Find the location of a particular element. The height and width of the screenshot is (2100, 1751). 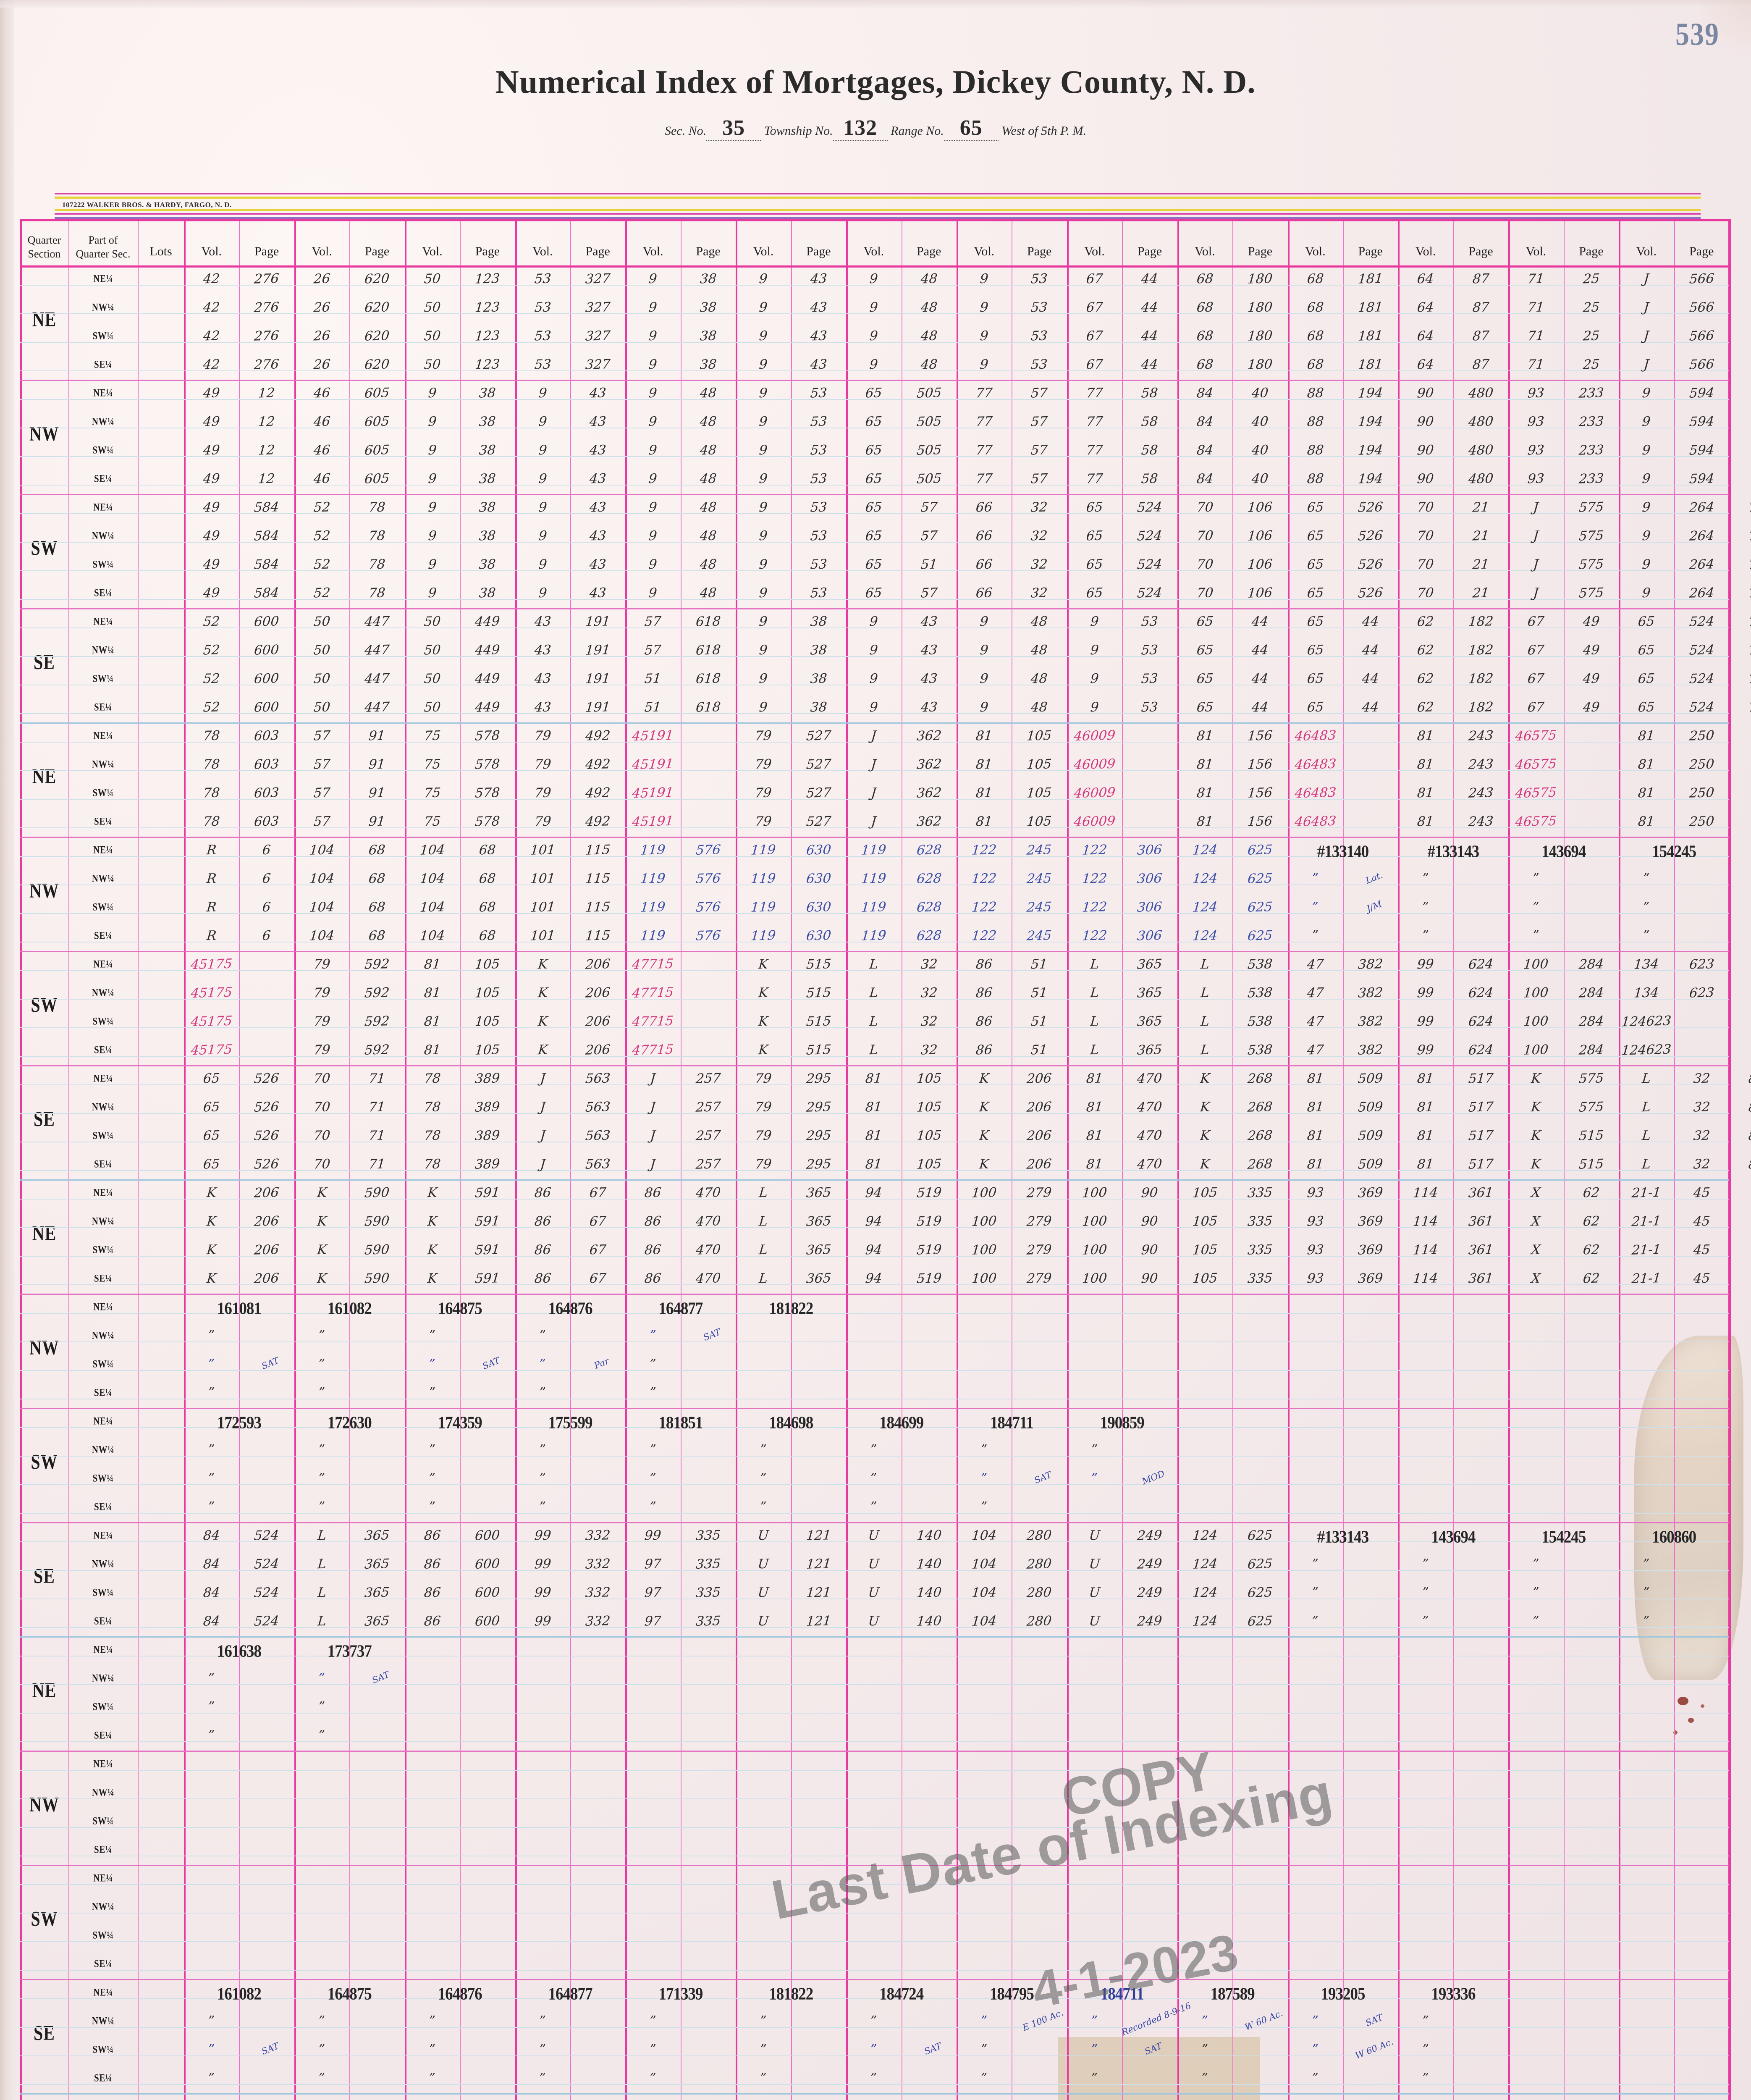

volume-cell: 93 is located at coordinates (1315, 1193).